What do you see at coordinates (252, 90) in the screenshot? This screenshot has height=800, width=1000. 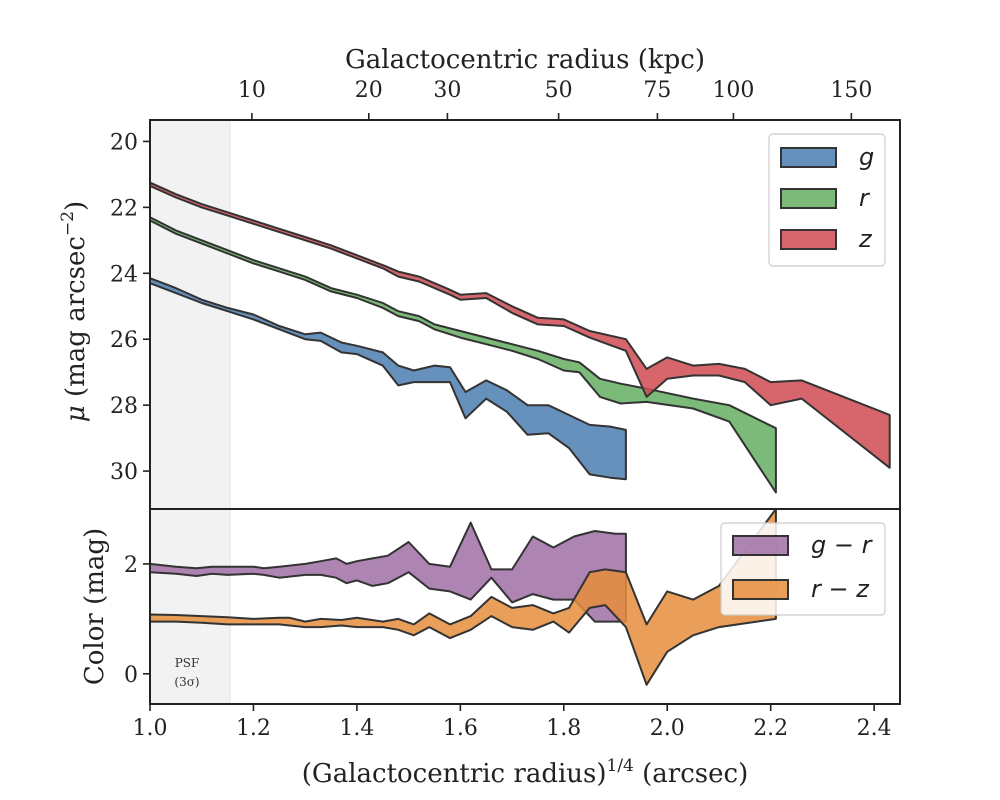 I see `top-x-tick-label: 10` at bounding box center [252, 90].